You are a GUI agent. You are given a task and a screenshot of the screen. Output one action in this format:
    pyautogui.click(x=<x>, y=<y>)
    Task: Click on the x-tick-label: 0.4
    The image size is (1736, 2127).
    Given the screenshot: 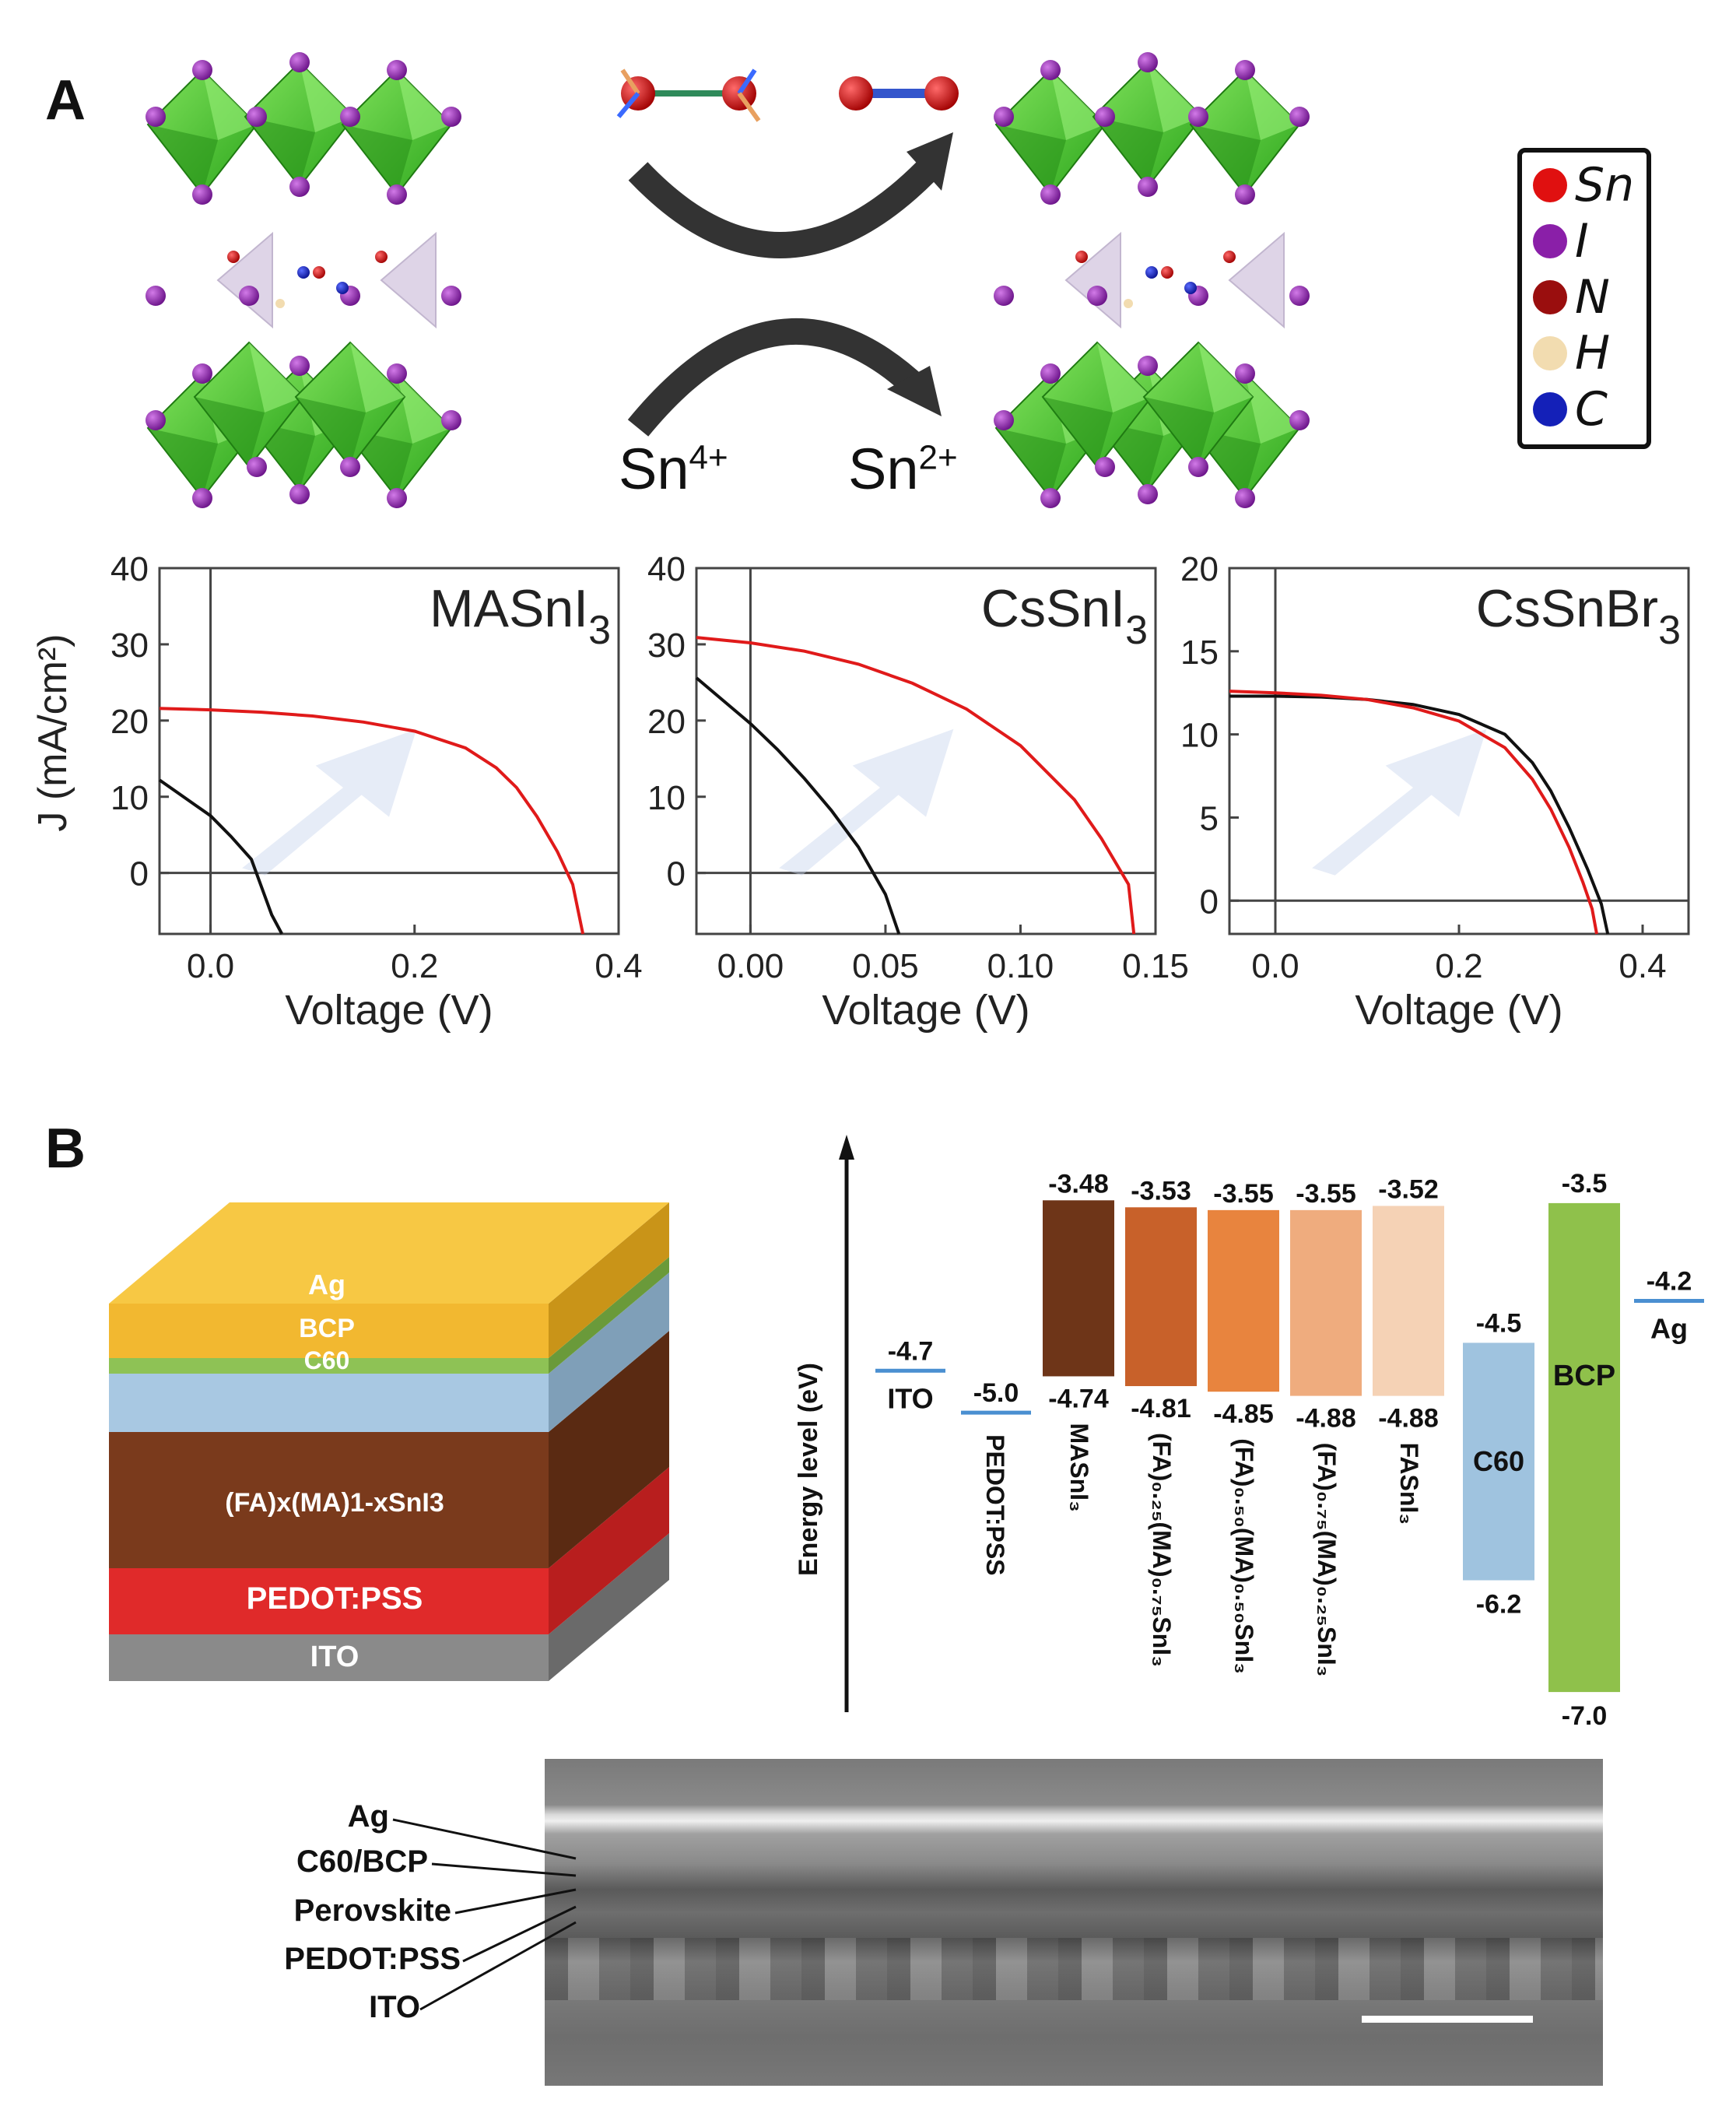 What is the action you would take?
    pyautogui.click(x=618, y=966)
    